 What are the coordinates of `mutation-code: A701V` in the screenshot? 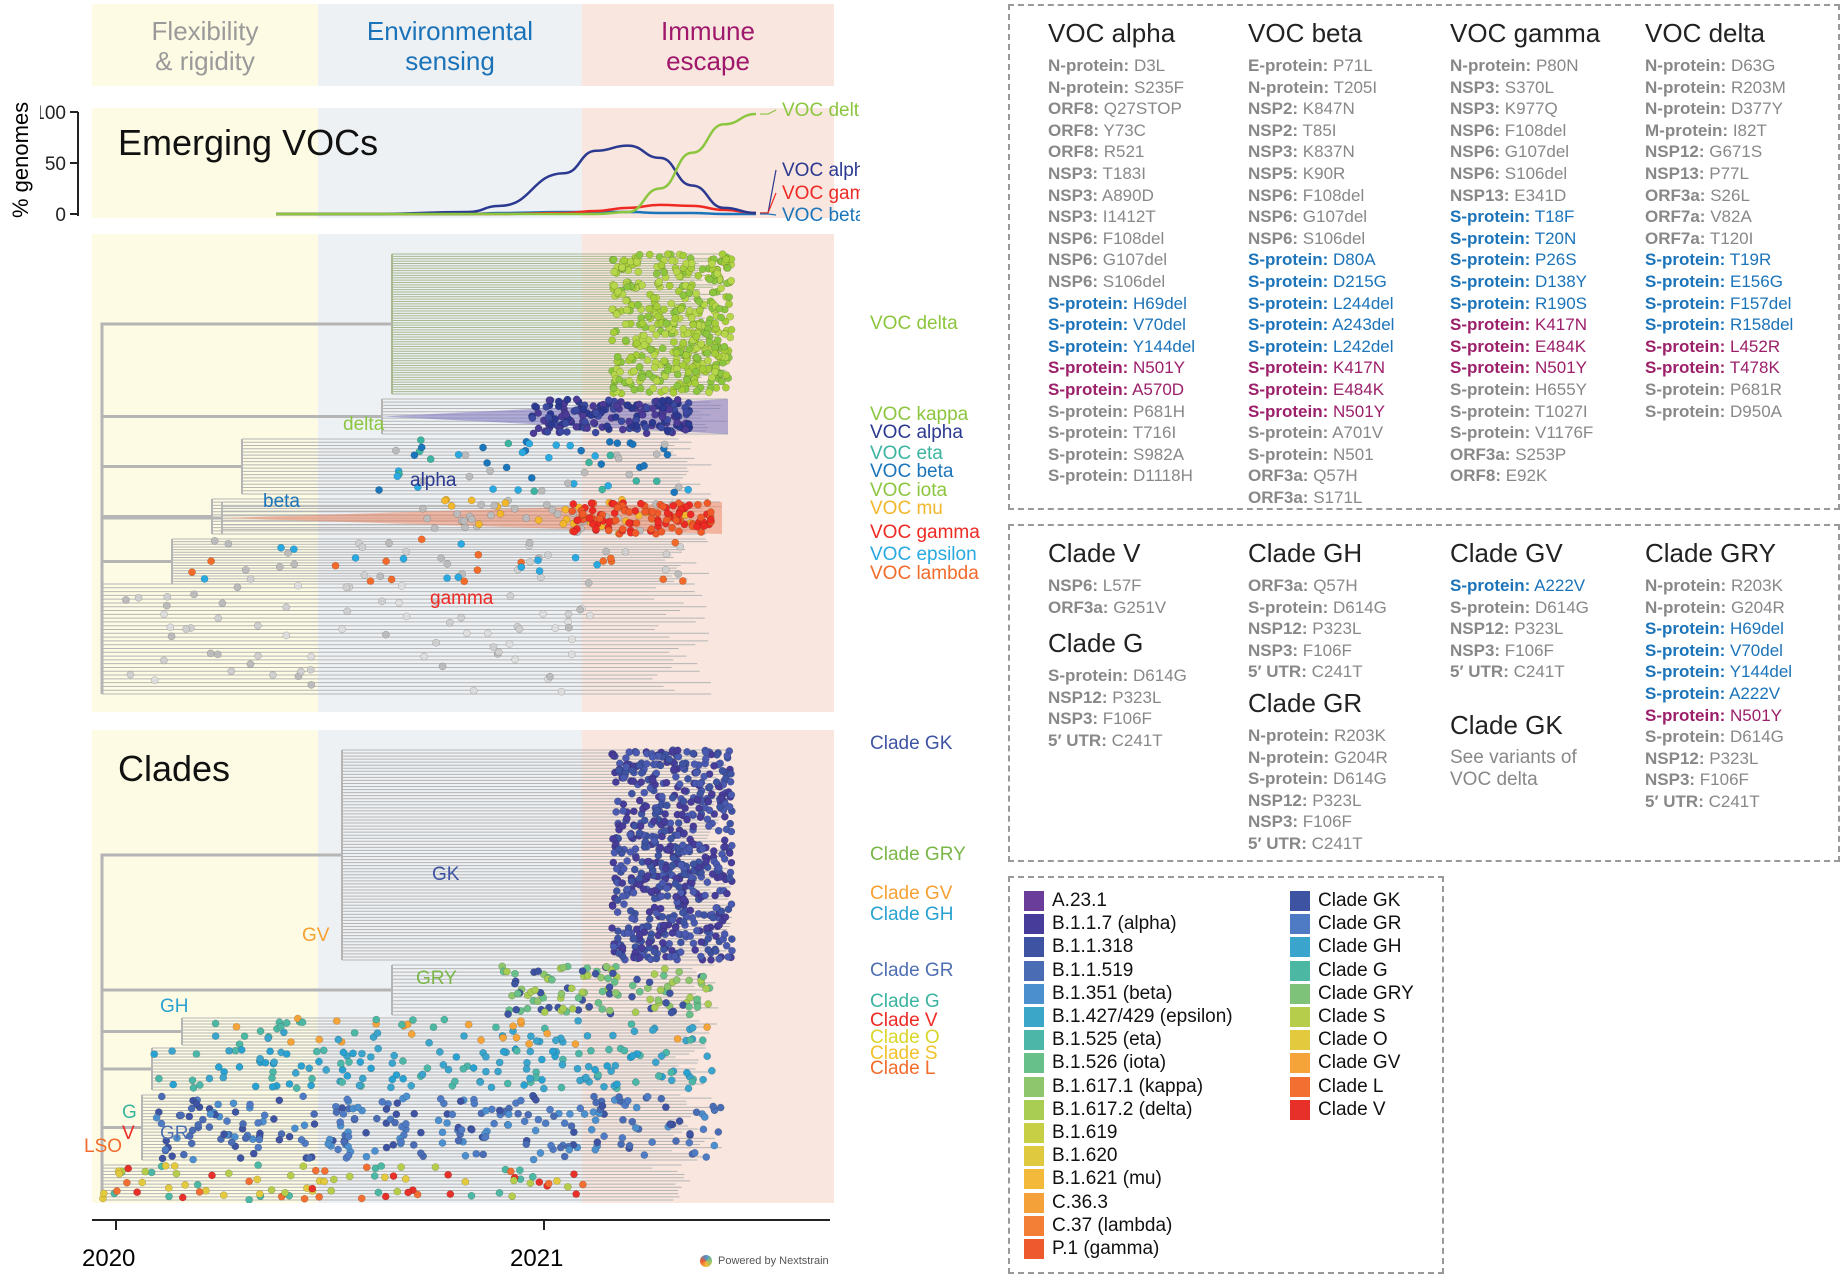 It's located at (1356, 433).